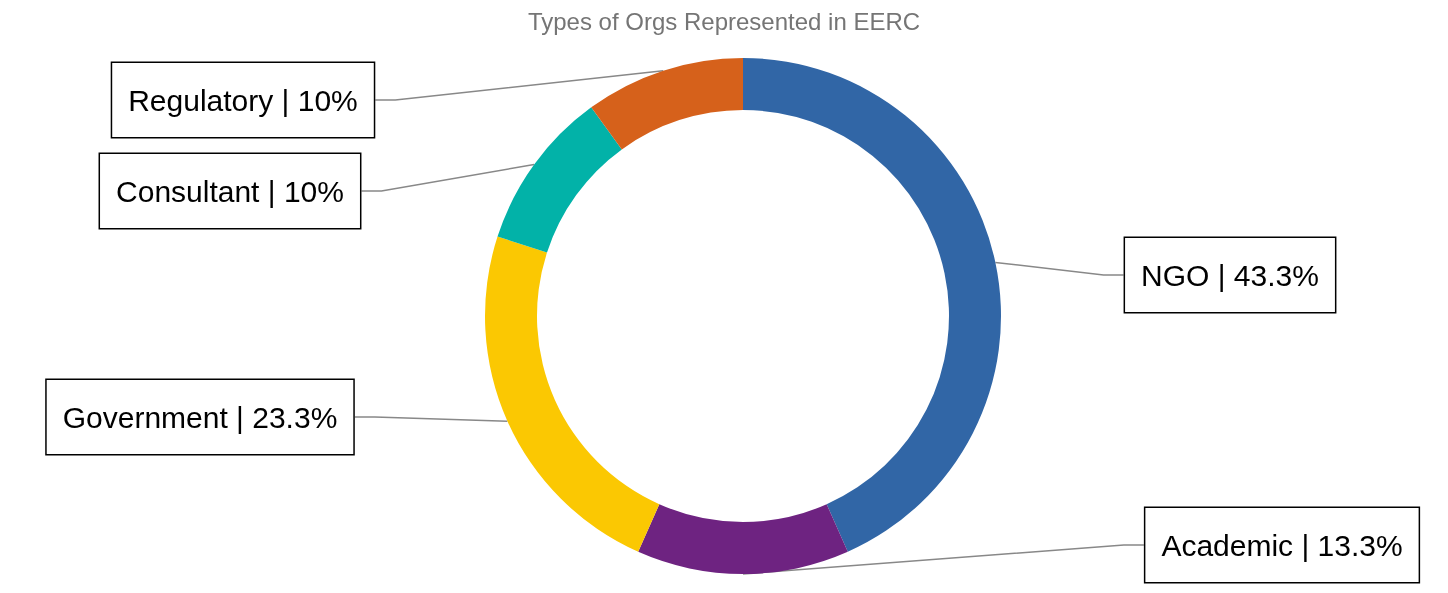 The height and width of the screenshot is (593, 1448). Describe the element at coordinates (724, 21) in the screenshot. I see `chart-title: Types of Orgs Represented in EERC` at that location.